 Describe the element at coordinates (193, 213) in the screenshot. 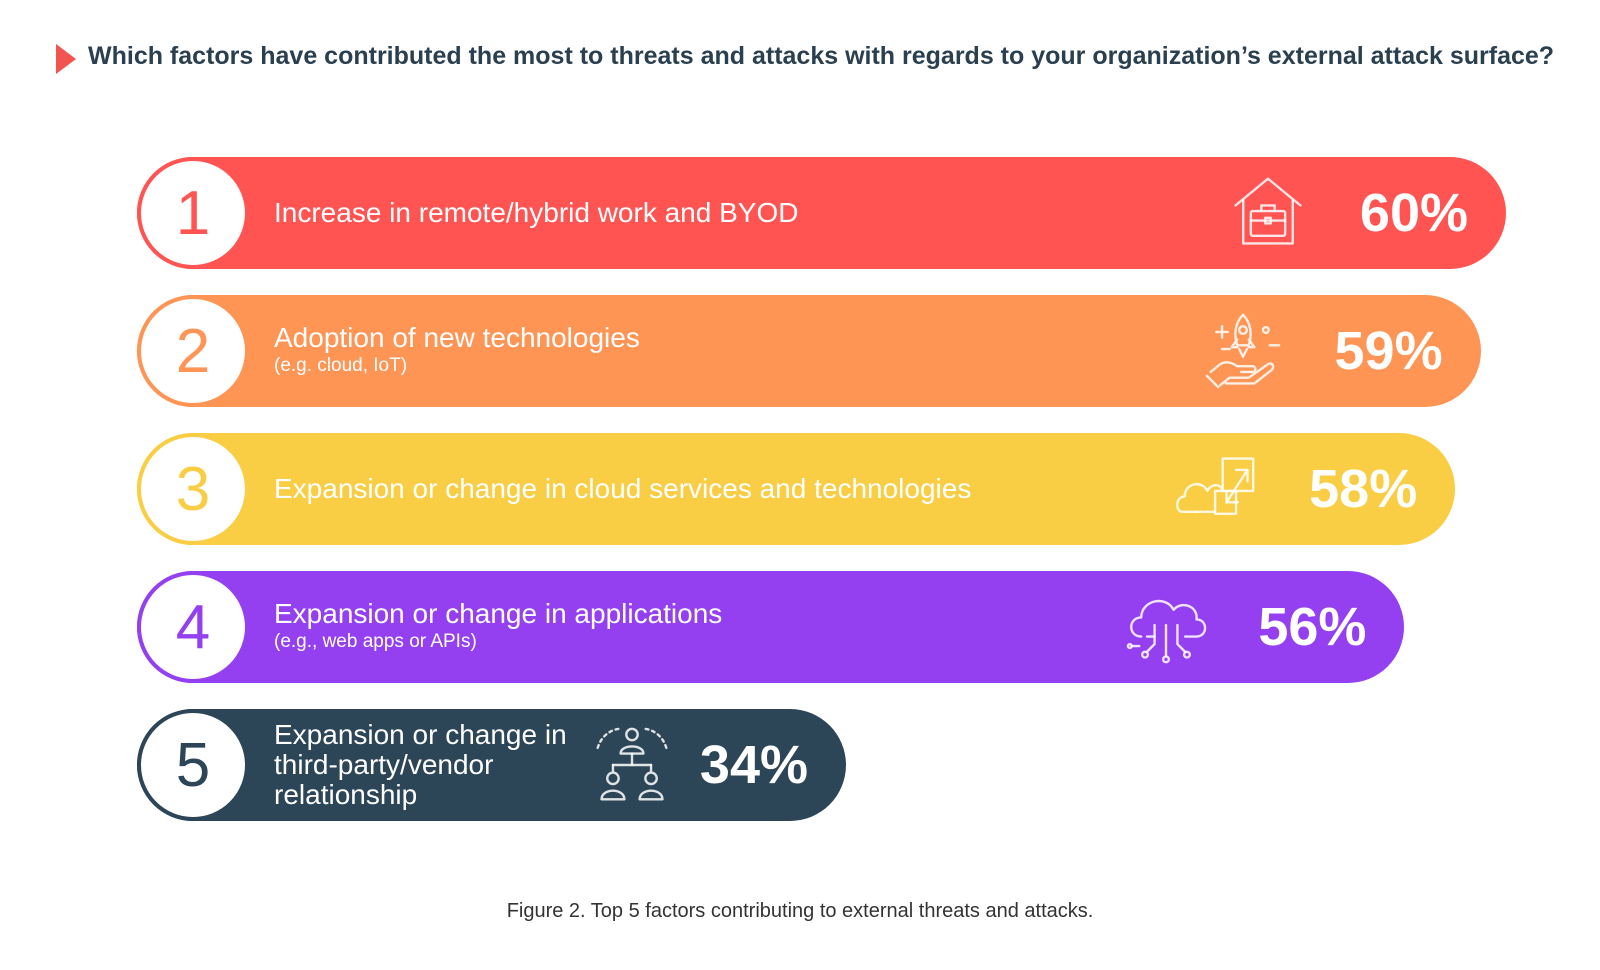

I see `rank-circle: 1` at that location.